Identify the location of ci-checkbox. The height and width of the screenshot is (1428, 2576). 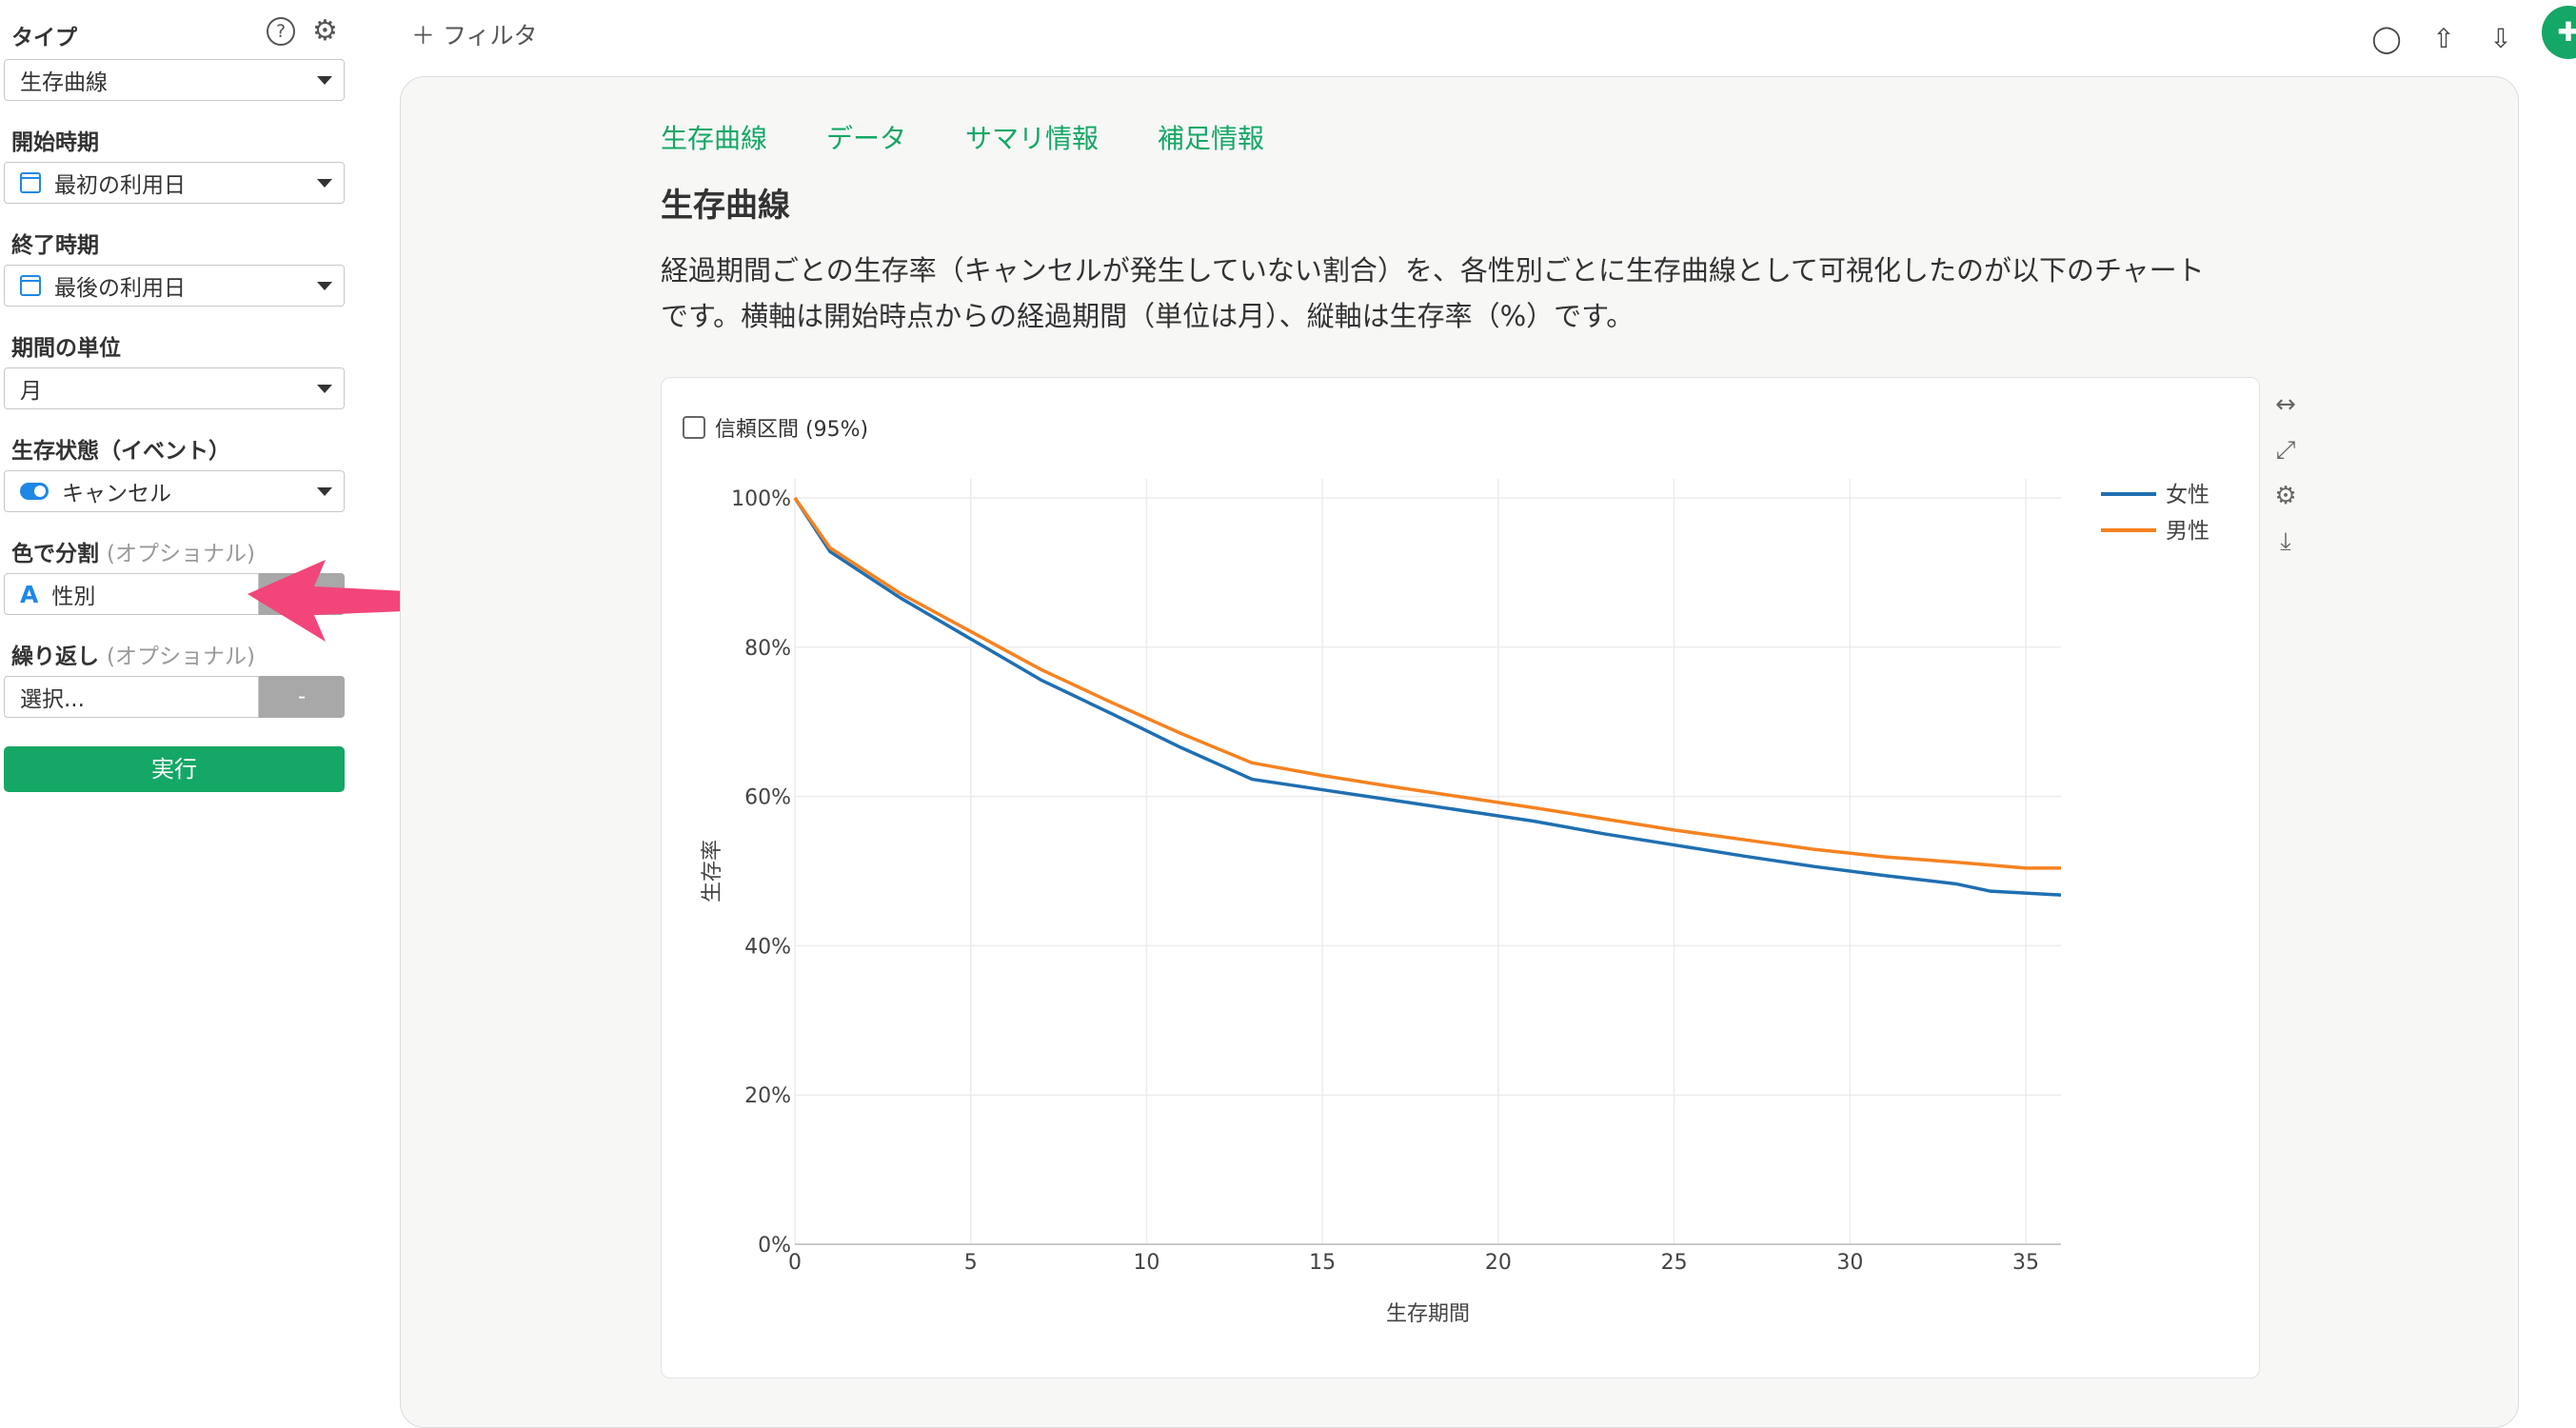
(694, 427).